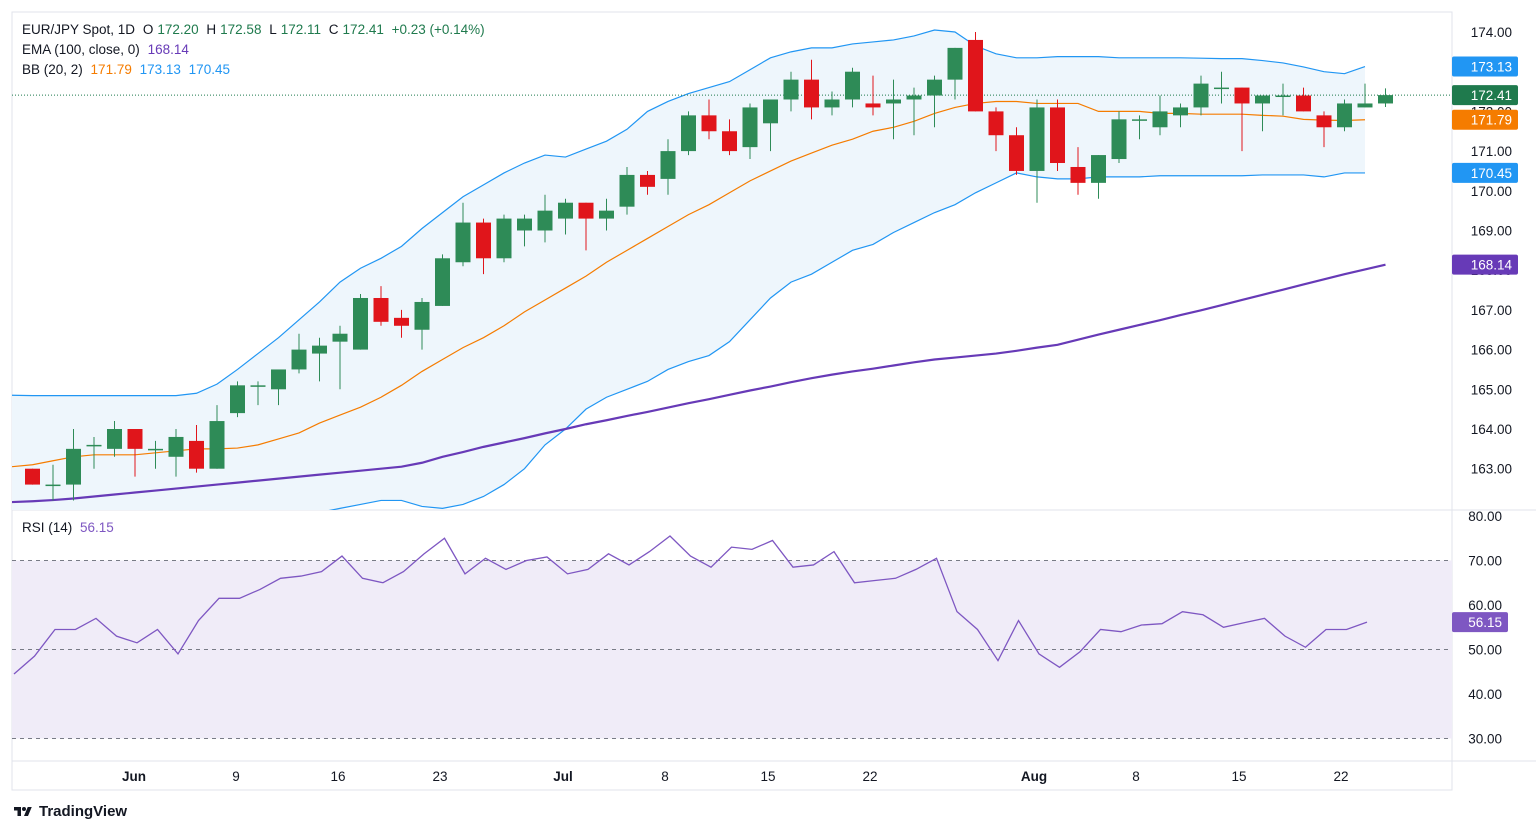  I want to click on bb-upper-price-label-bg, so click(1485, 66).